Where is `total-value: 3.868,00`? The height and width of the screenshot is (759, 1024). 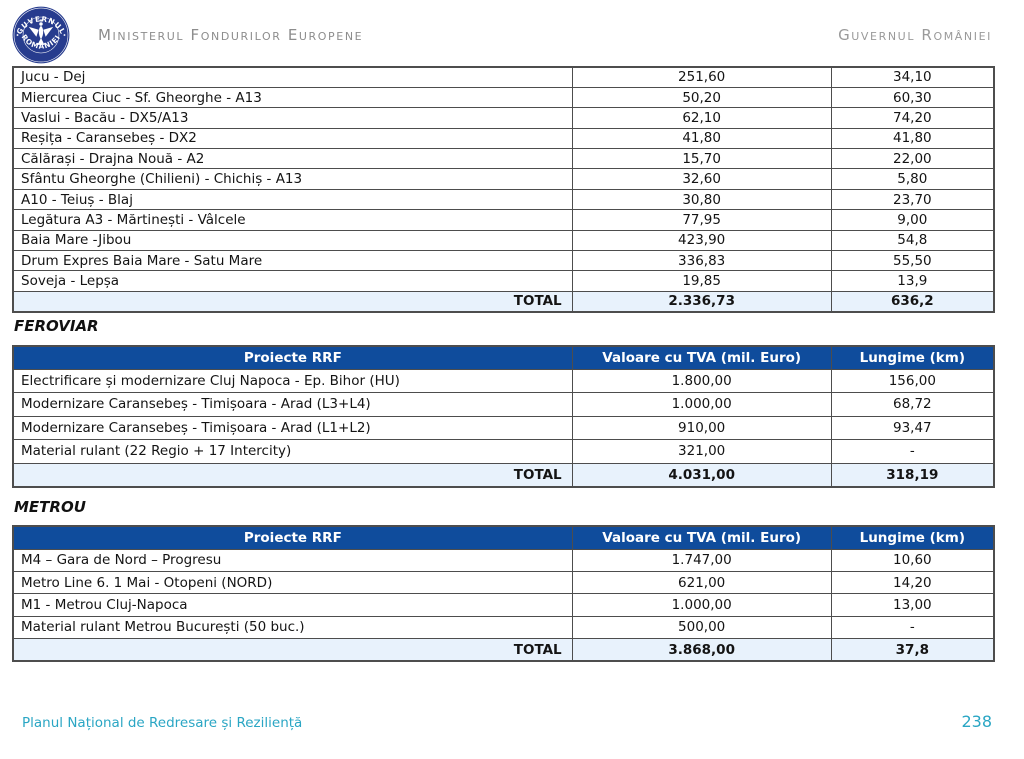 total-value: 3.868,00 is located at coordinates (701, 650).